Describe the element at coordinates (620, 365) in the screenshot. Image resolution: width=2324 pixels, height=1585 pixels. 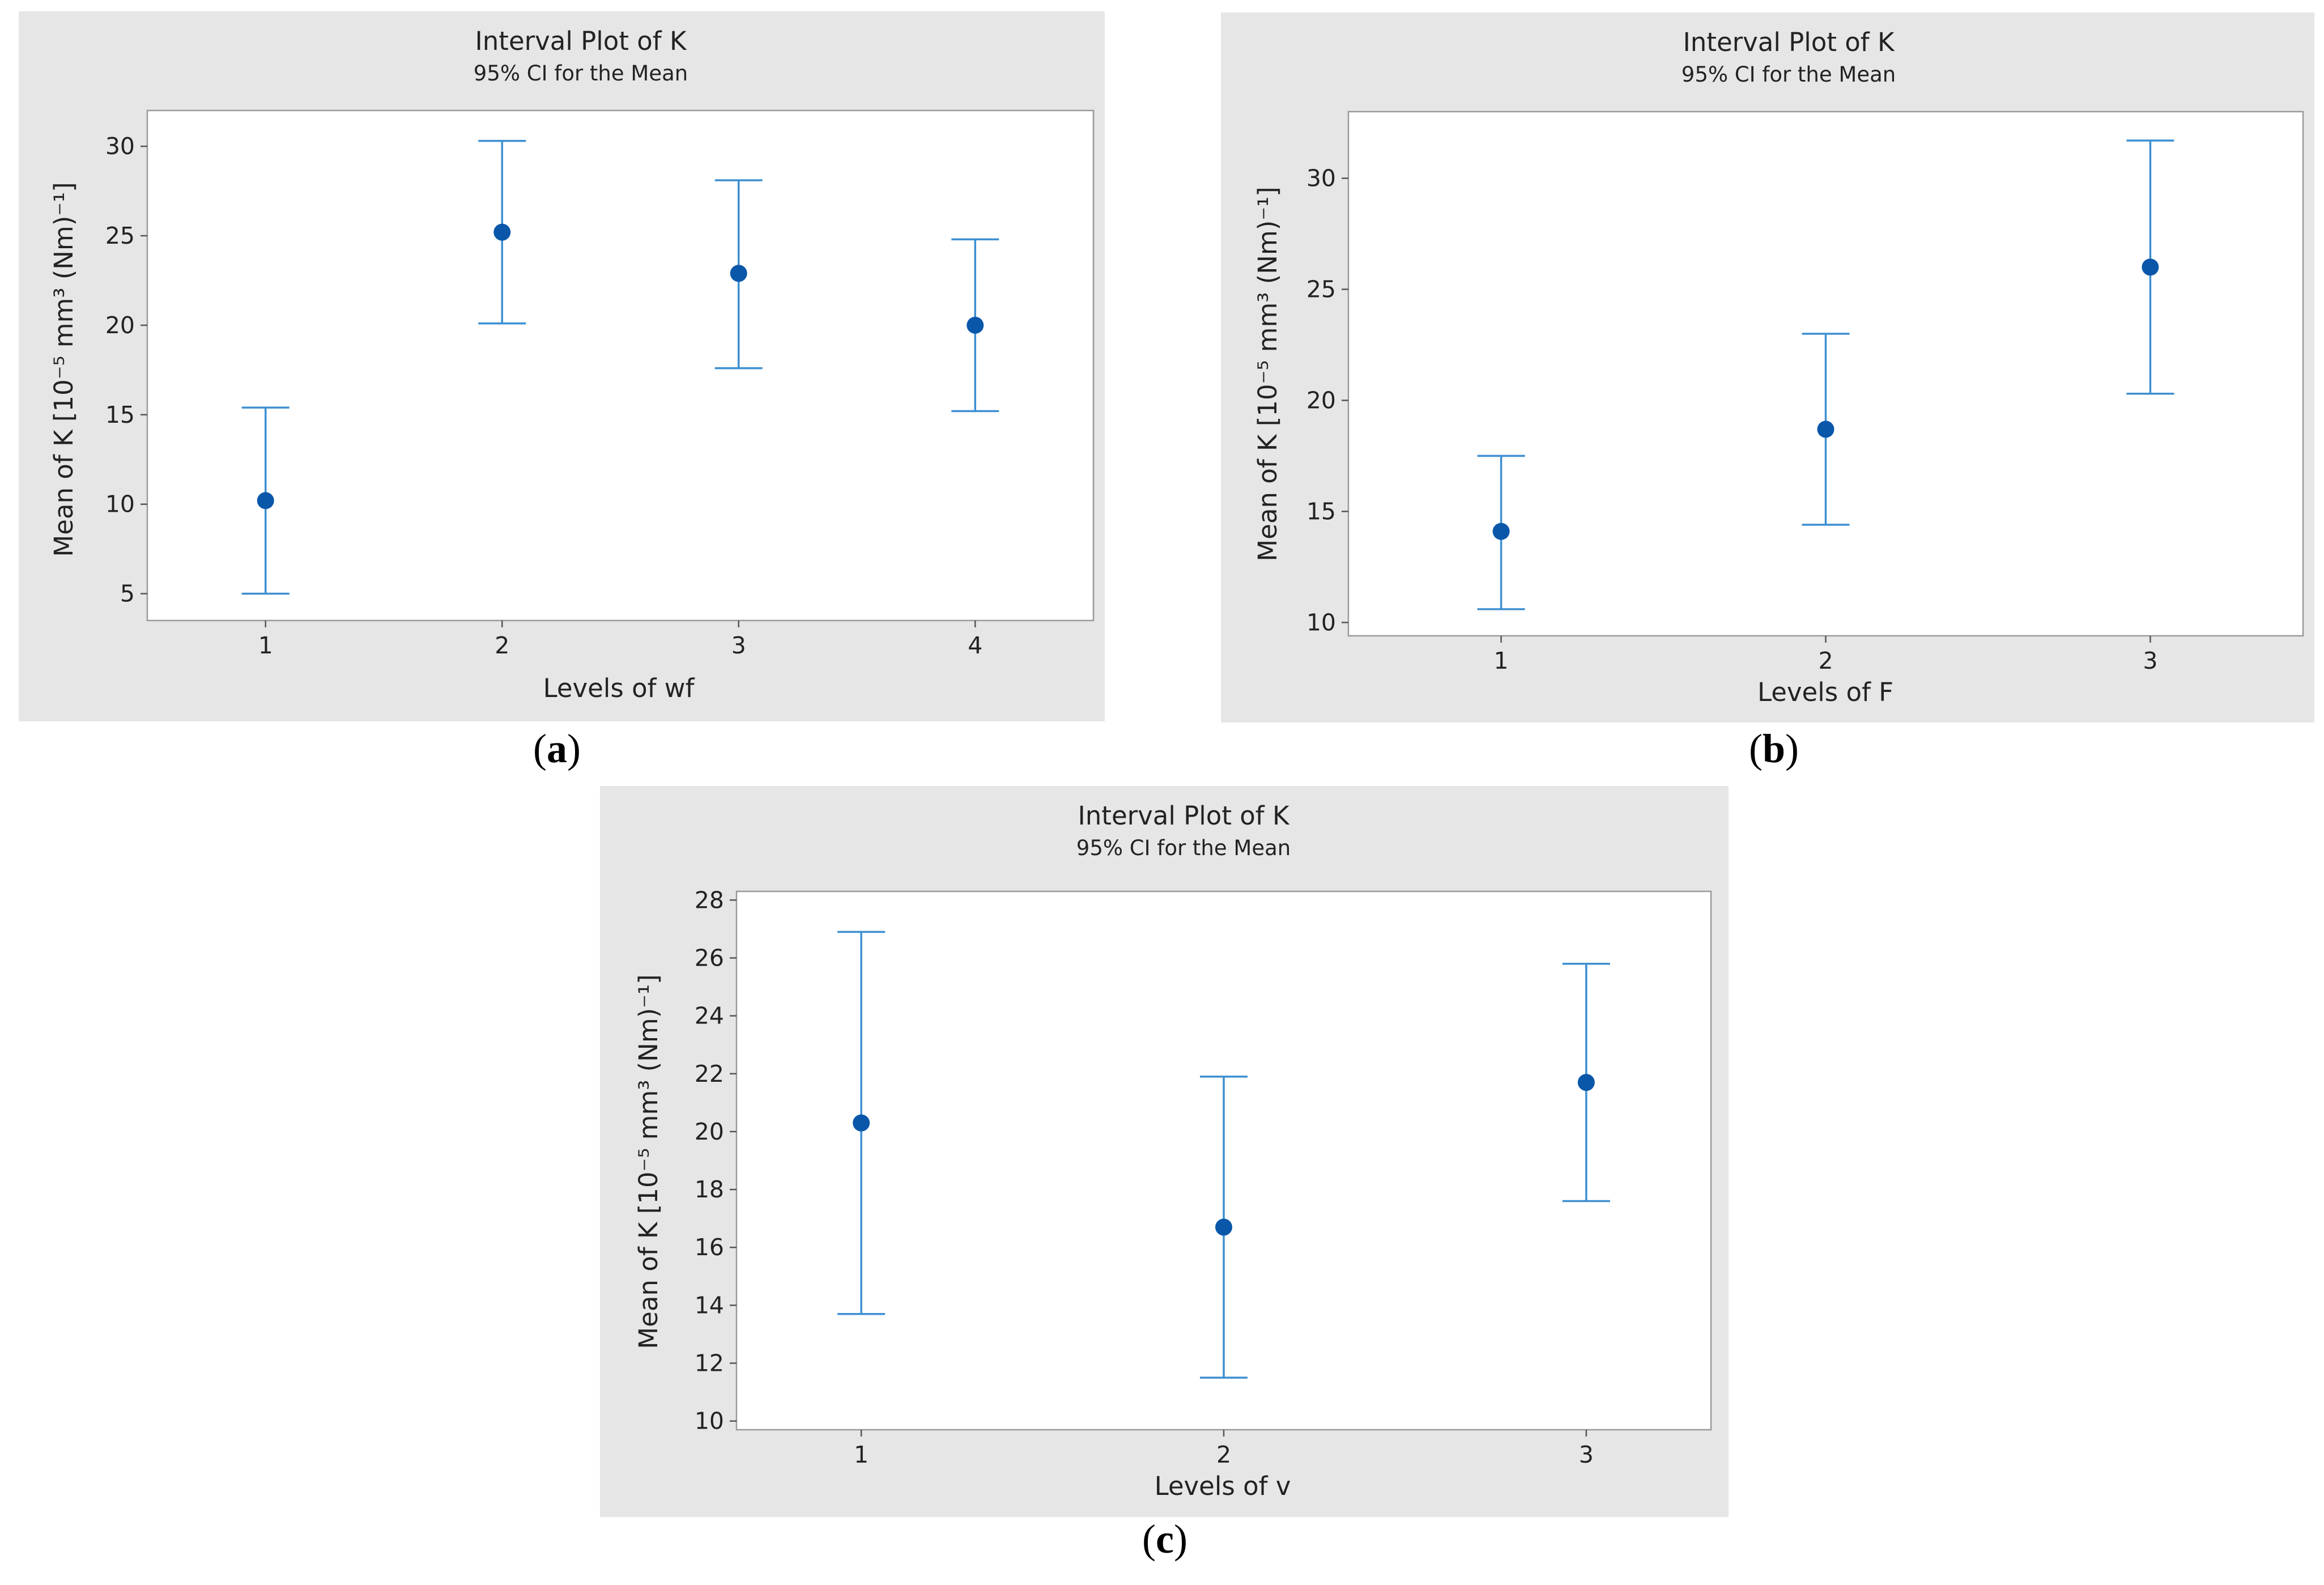
I see `plot-area` at that location.